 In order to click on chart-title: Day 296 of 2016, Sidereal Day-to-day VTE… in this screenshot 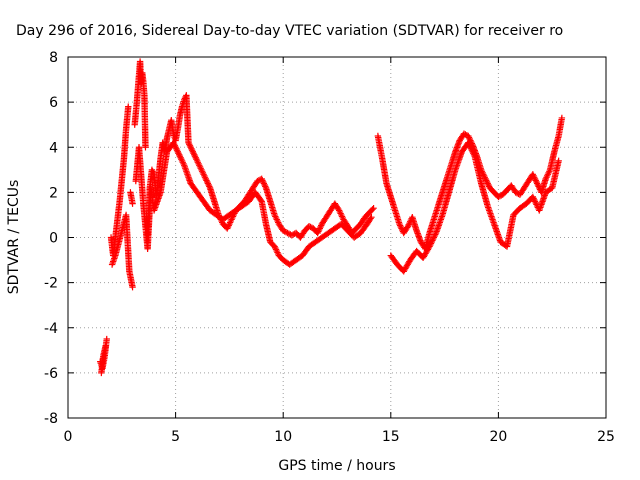, I will do `click(289, 31)`.